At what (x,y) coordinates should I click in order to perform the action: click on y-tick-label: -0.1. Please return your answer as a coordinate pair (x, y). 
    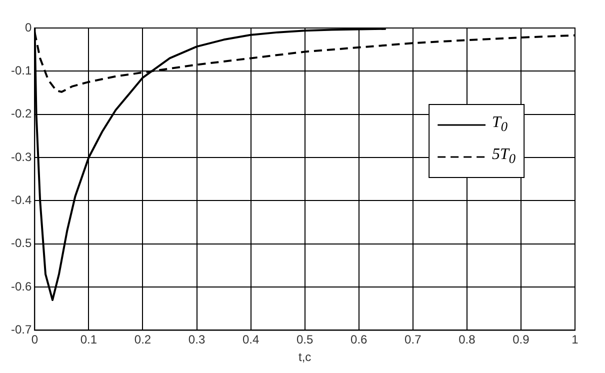
    Looking at the image, I should click on (21, 70).